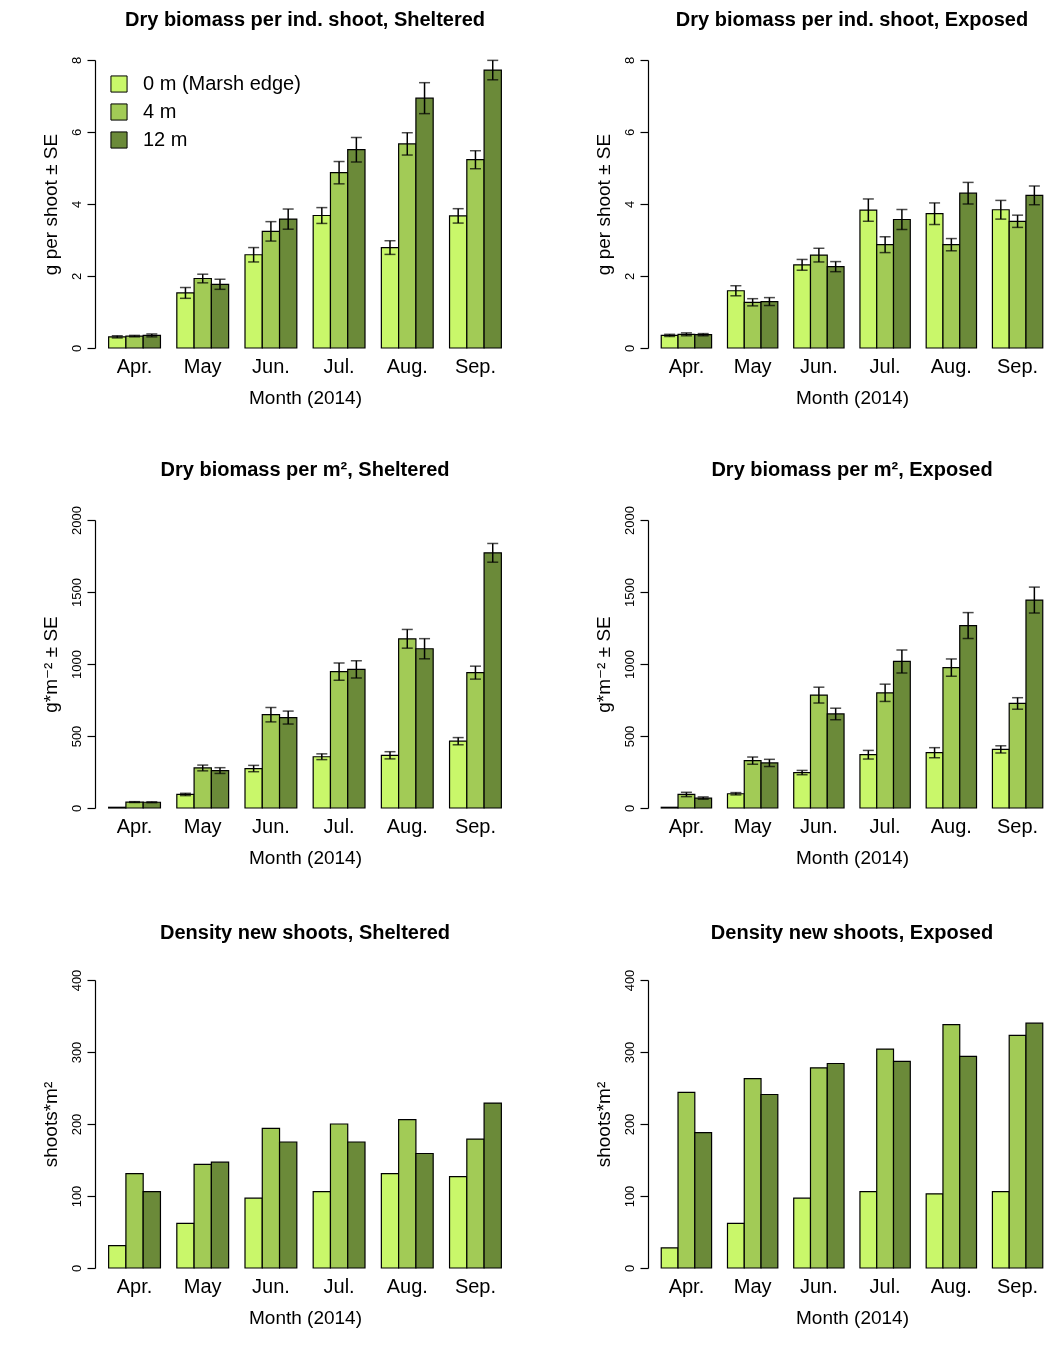 This screenshot has width=1064, height=1347. What do you see at coordinates (305, 468) in the screenshot?
I see `chart-title: Dry biomass per m², Sheltered` at bounding box center [305, 468].